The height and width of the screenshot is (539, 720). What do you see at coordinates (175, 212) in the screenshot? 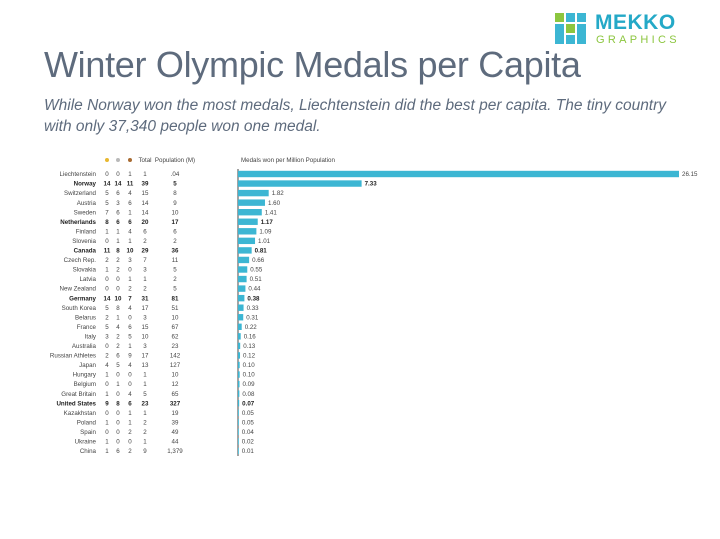
I see `row-population: 10` at bounding box center [175, 212].